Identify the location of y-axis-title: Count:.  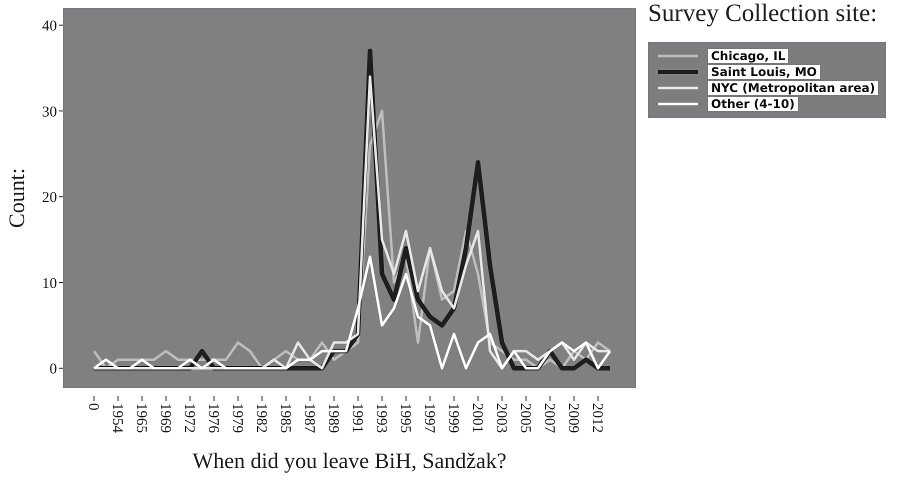
(16, 198).